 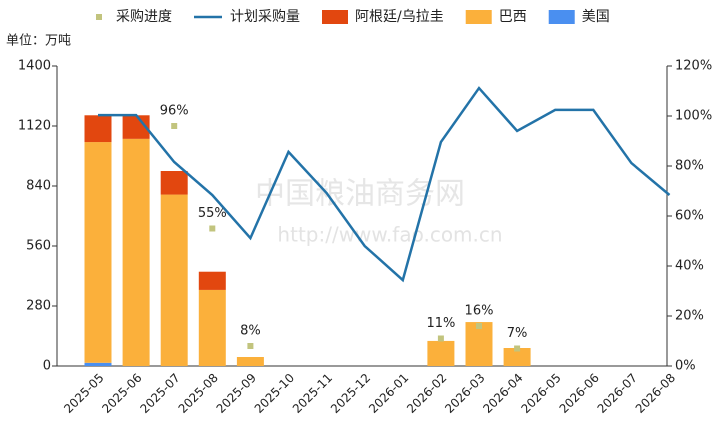 I want to click on x-tick-label: 2026-01, so click(x=388, y=393).